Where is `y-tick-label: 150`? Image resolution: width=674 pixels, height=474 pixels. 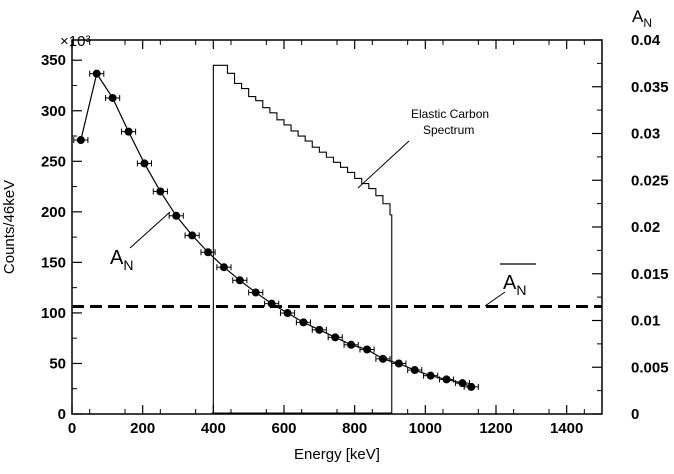
y-tick-label: 150 is located at coordinates (53, 262).